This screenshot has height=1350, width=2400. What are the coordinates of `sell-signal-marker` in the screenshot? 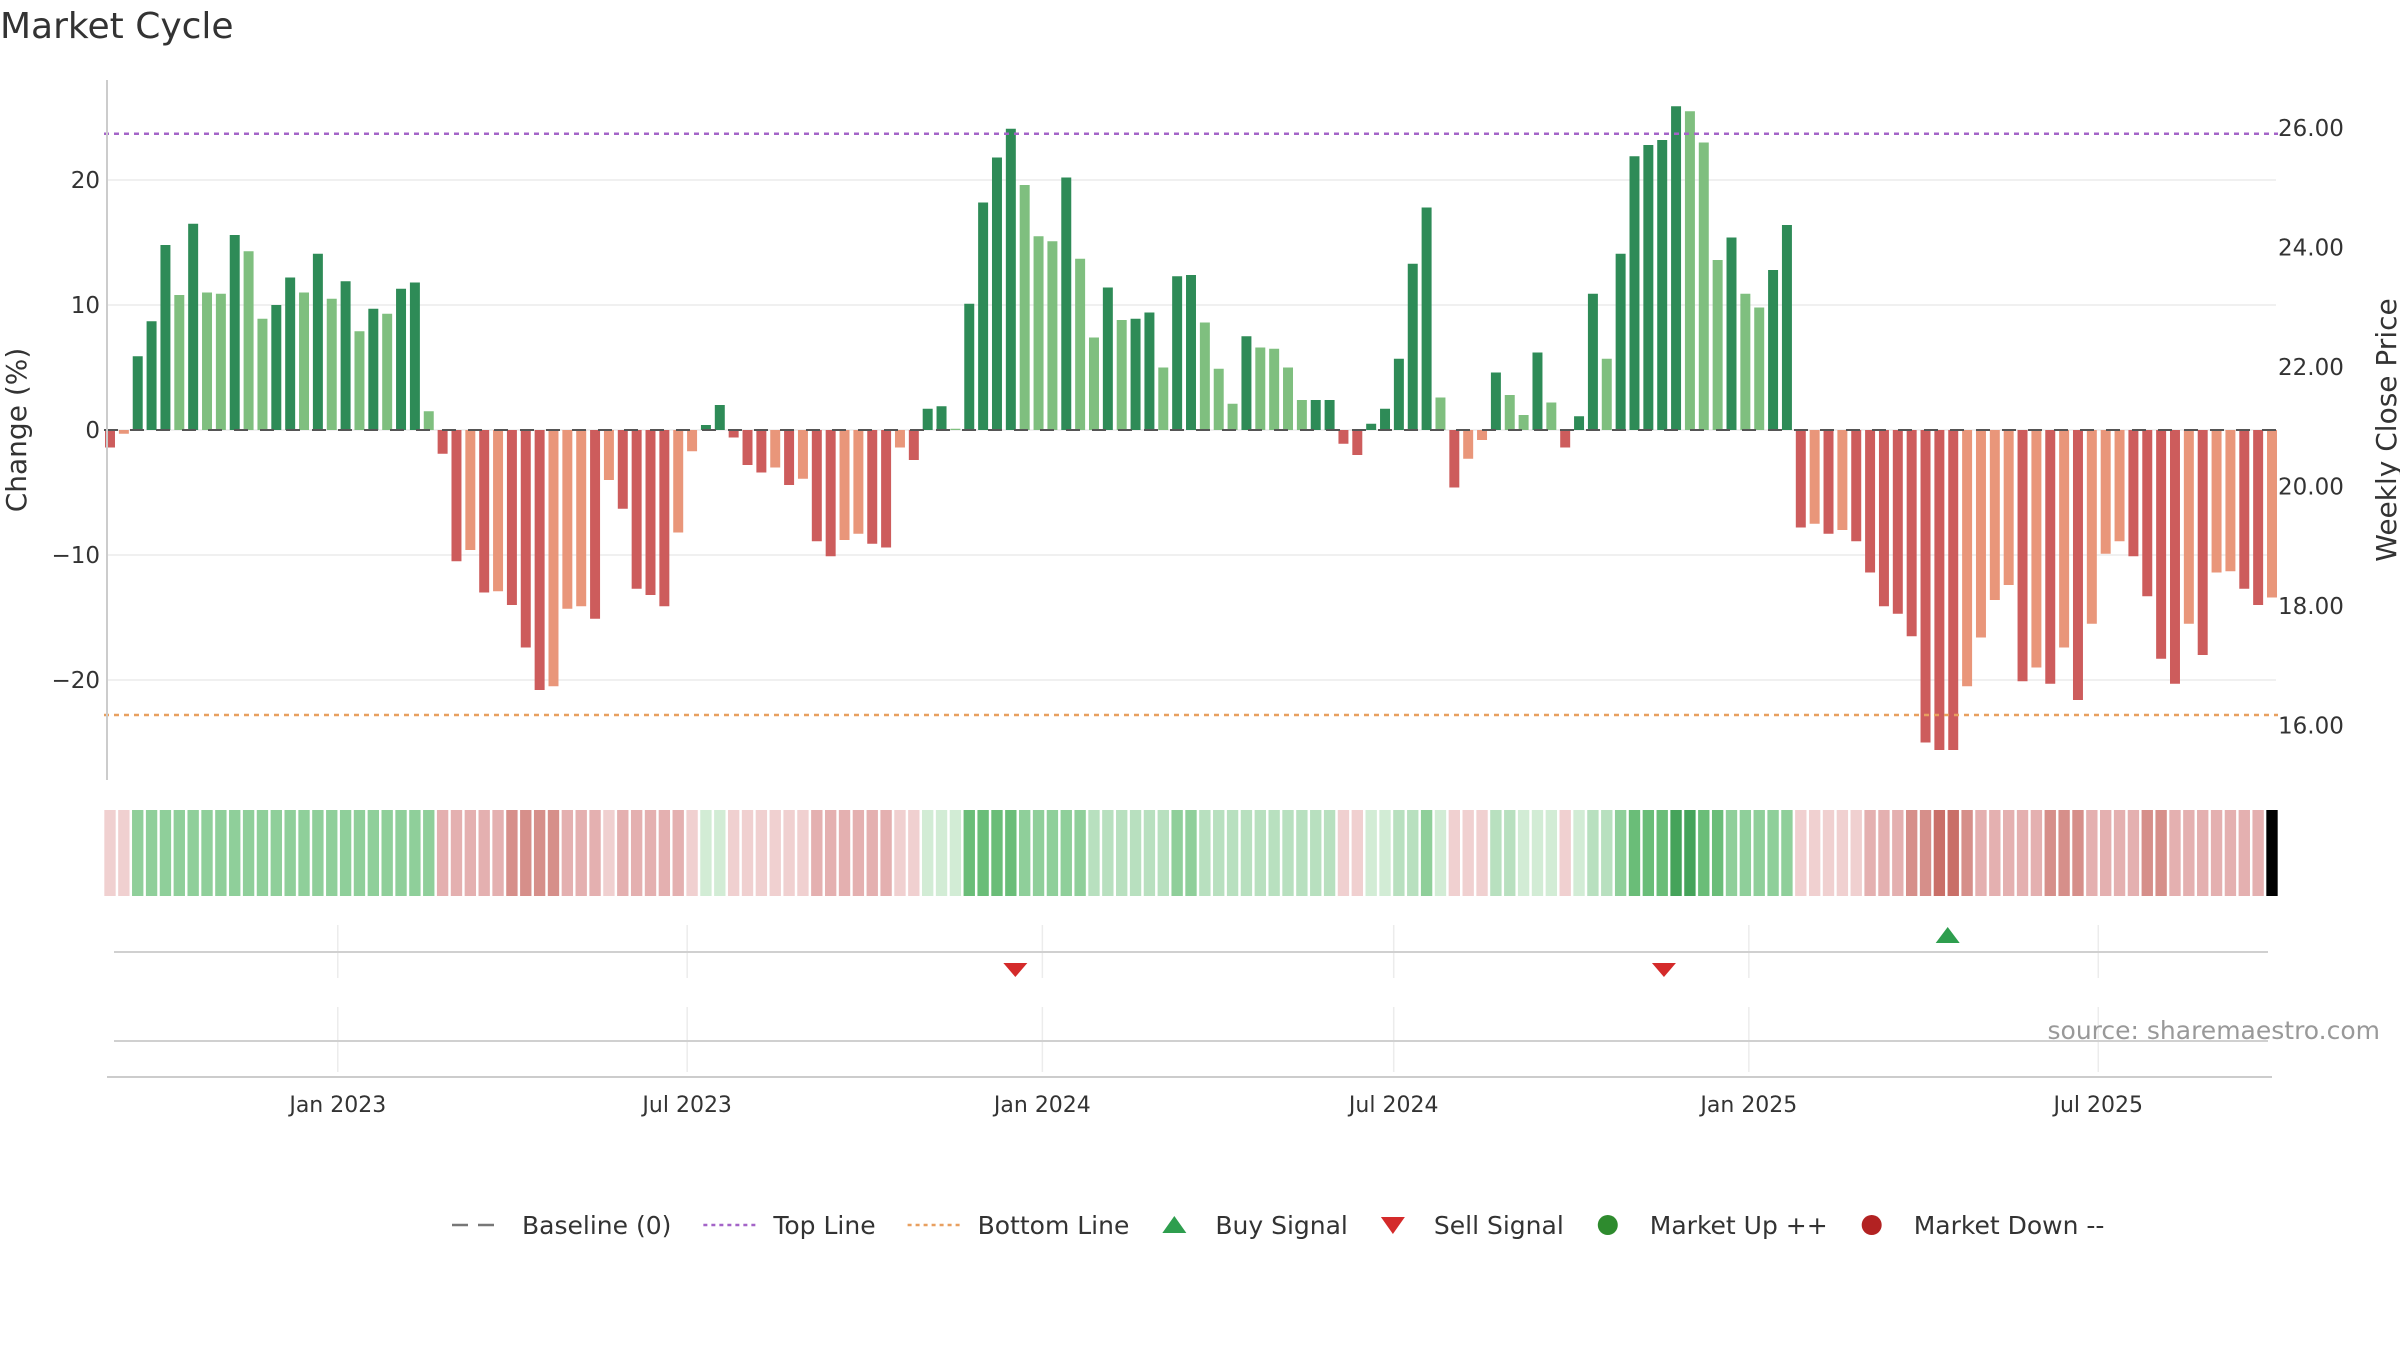 It's located at (1015, 970).